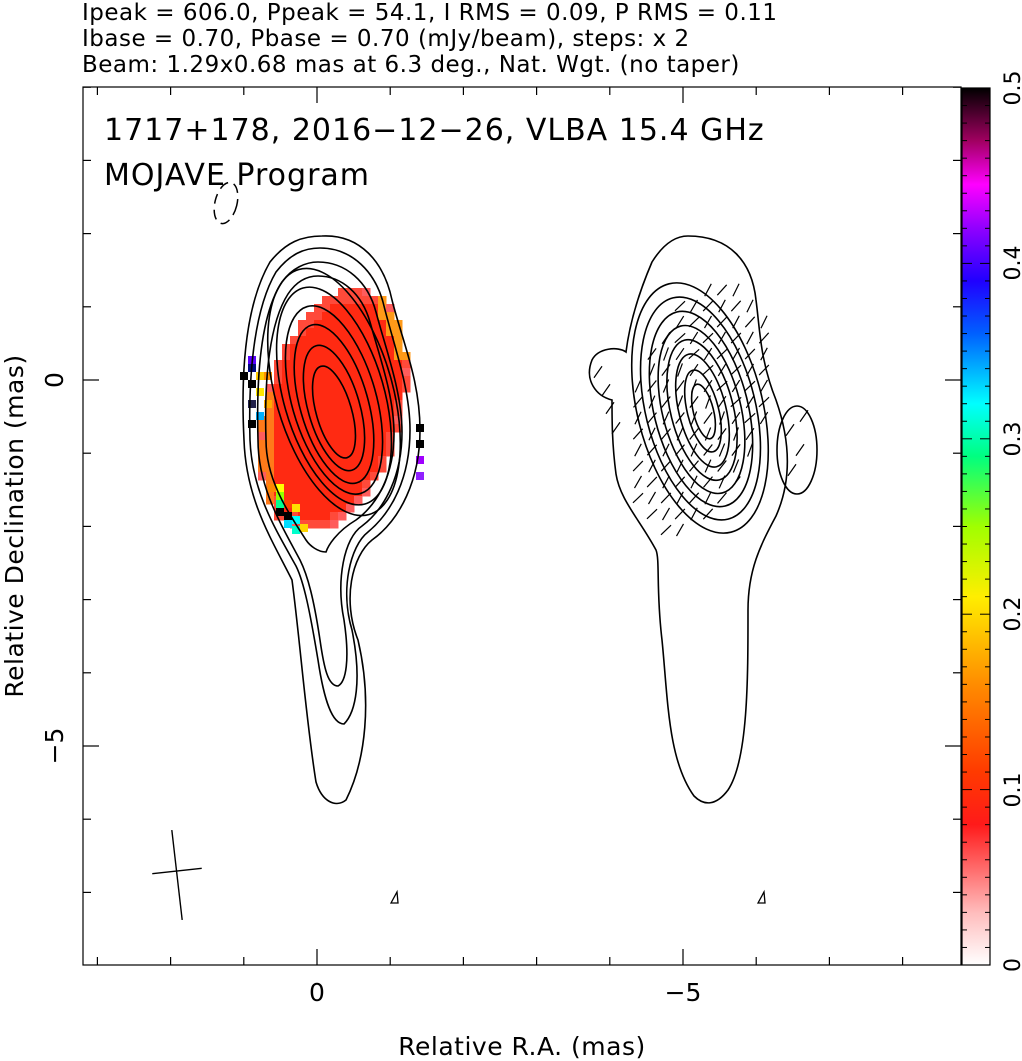  I want to click on polarized-outer-contour, so click(688, 519).